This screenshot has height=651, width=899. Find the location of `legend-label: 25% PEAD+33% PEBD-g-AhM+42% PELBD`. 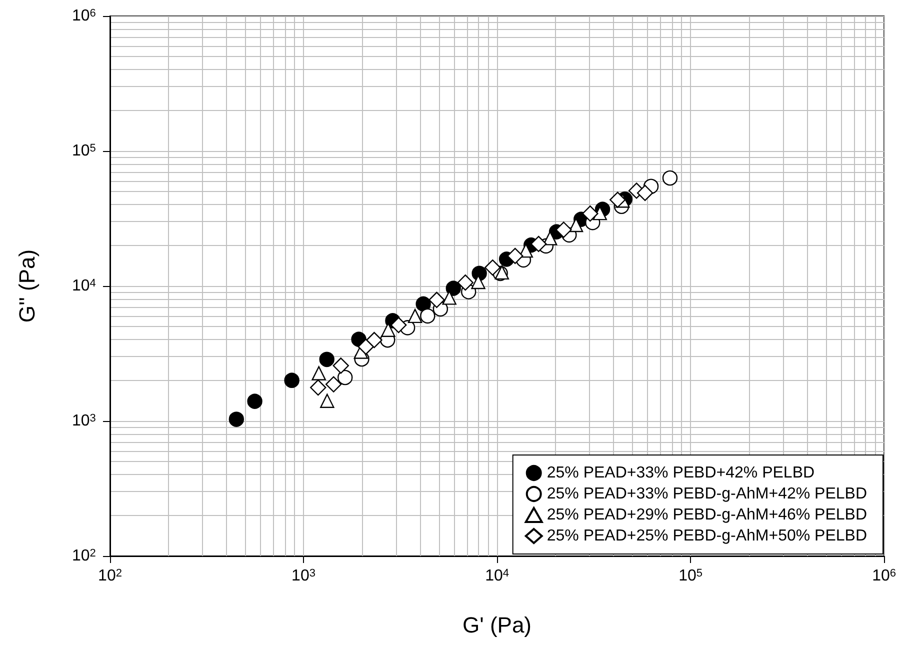

legend-label: 25% PEAD+33% PEBD-g-AhM+42% PELBD is located at coordinates (706, 494).